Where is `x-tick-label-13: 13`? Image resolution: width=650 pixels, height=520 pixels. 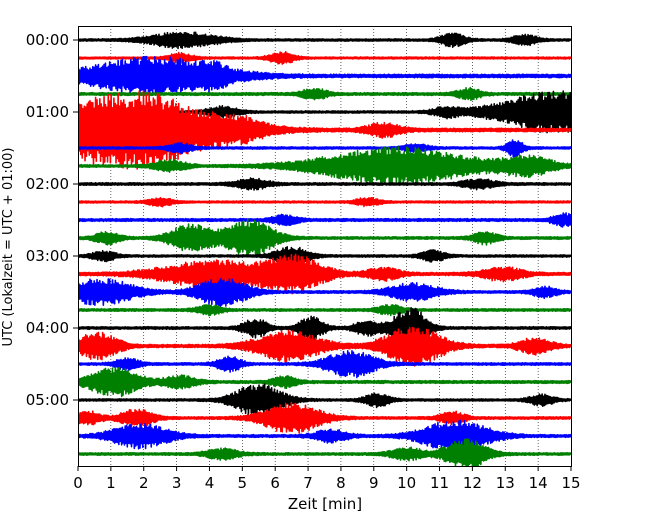
x-tick-label-13: 13 is located at coordinates (505, 483).